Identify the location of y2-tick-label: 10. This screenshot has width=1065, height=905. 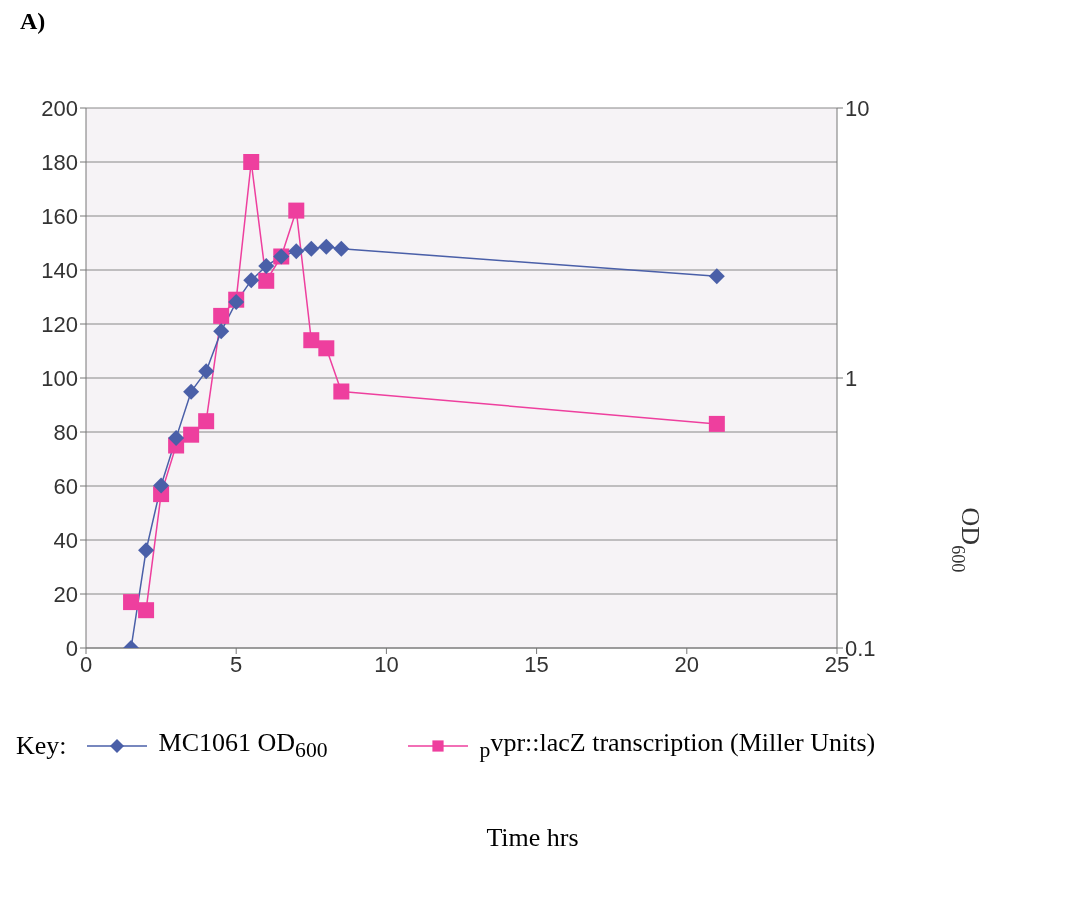
(857, 108).